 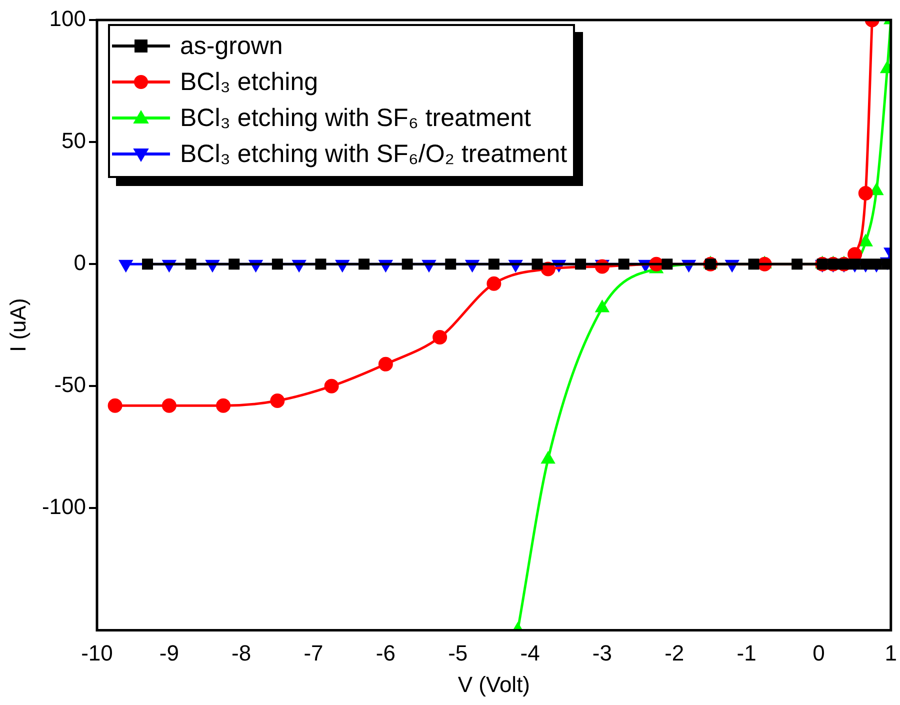 I want to click on x-tick-label: -4, so click(x=530, y=653).